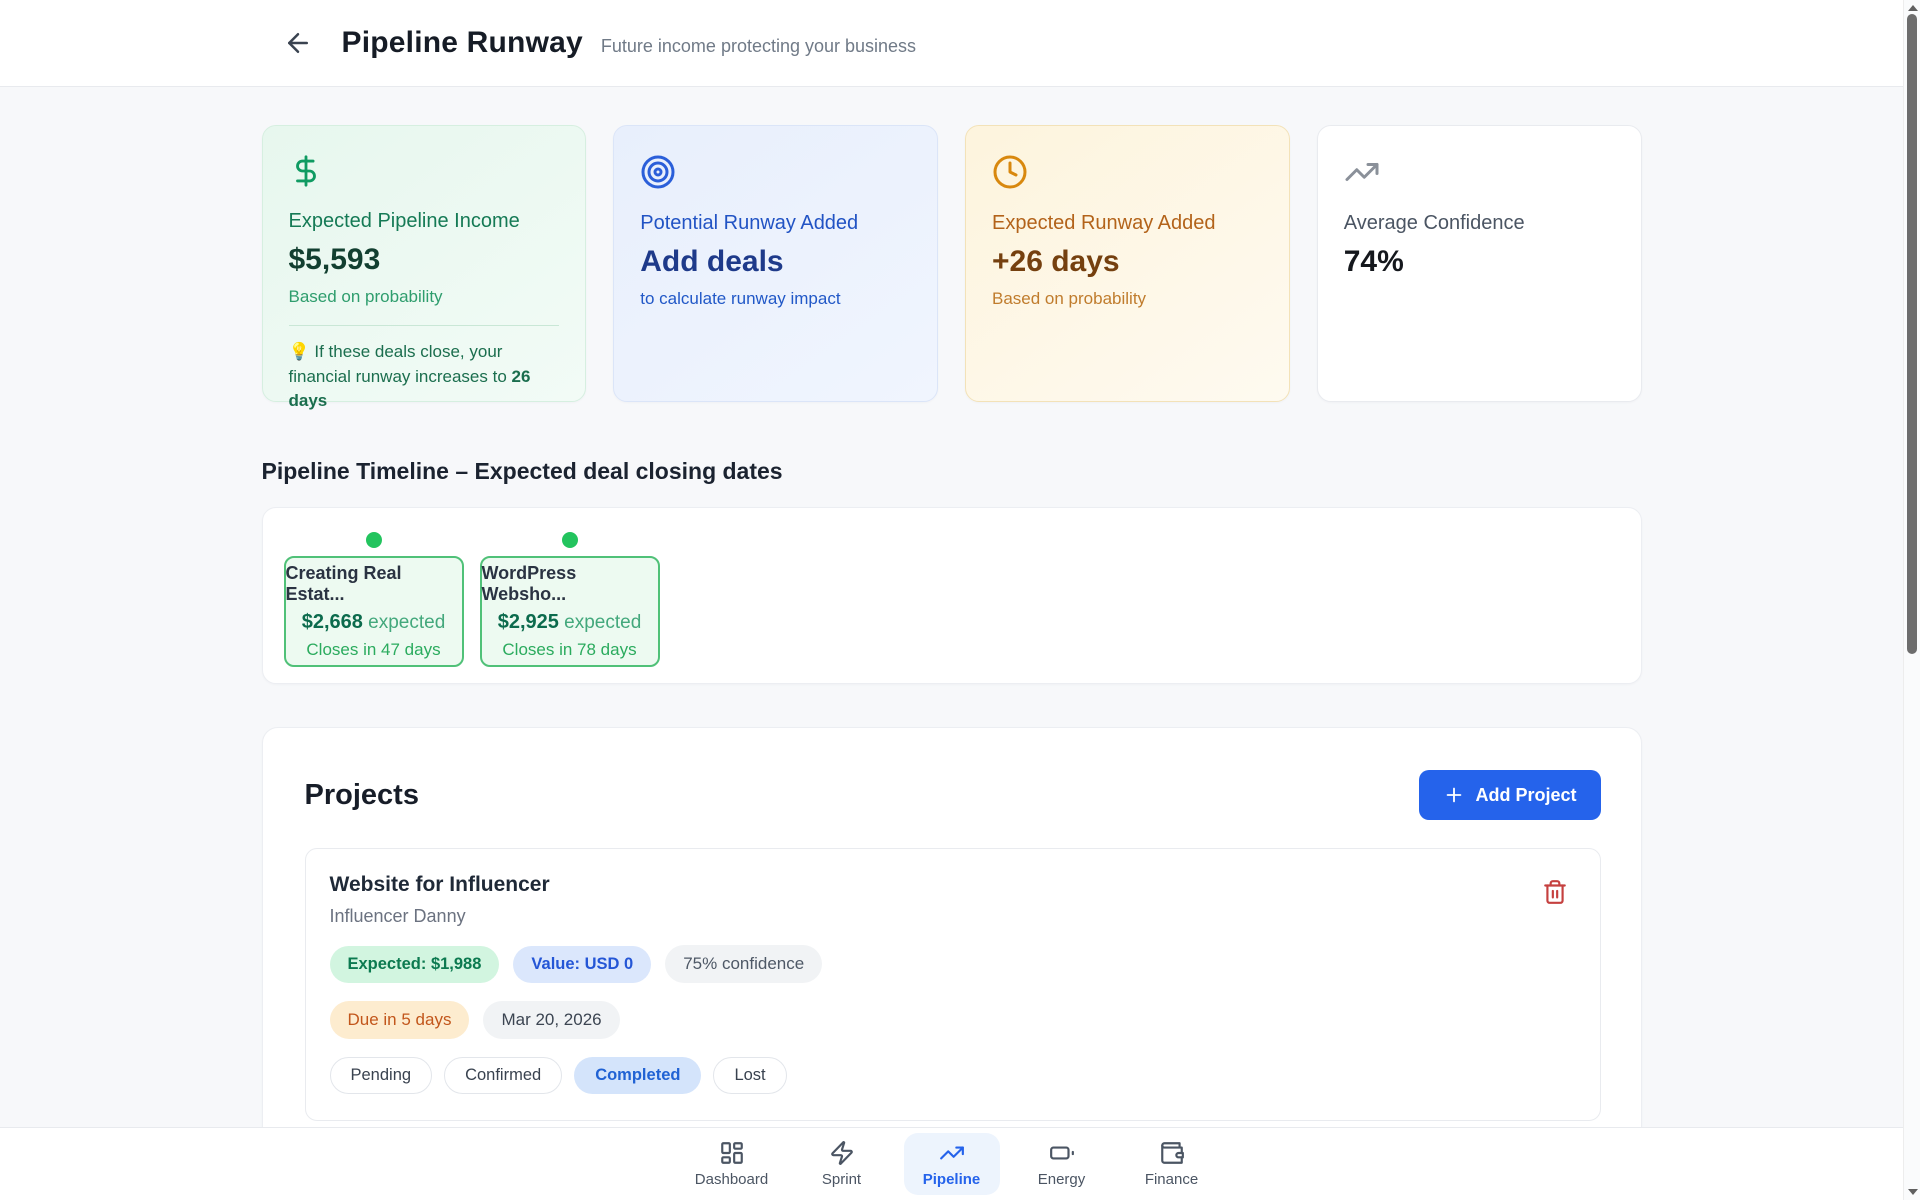 This screenshot has height=1200, width=1920. Describe the element at coordinates (528, 622) in the screenshot. I see `deal-amount-value: $2,925` at that location.